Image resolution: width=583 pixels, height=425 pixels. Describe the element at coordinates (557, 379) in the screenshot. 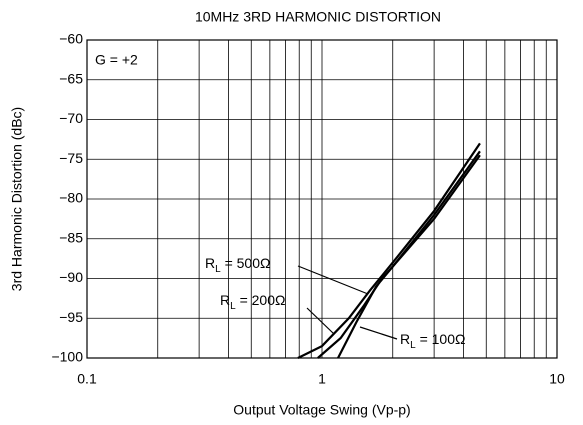

I see `x-tick-label: 10` at that location.